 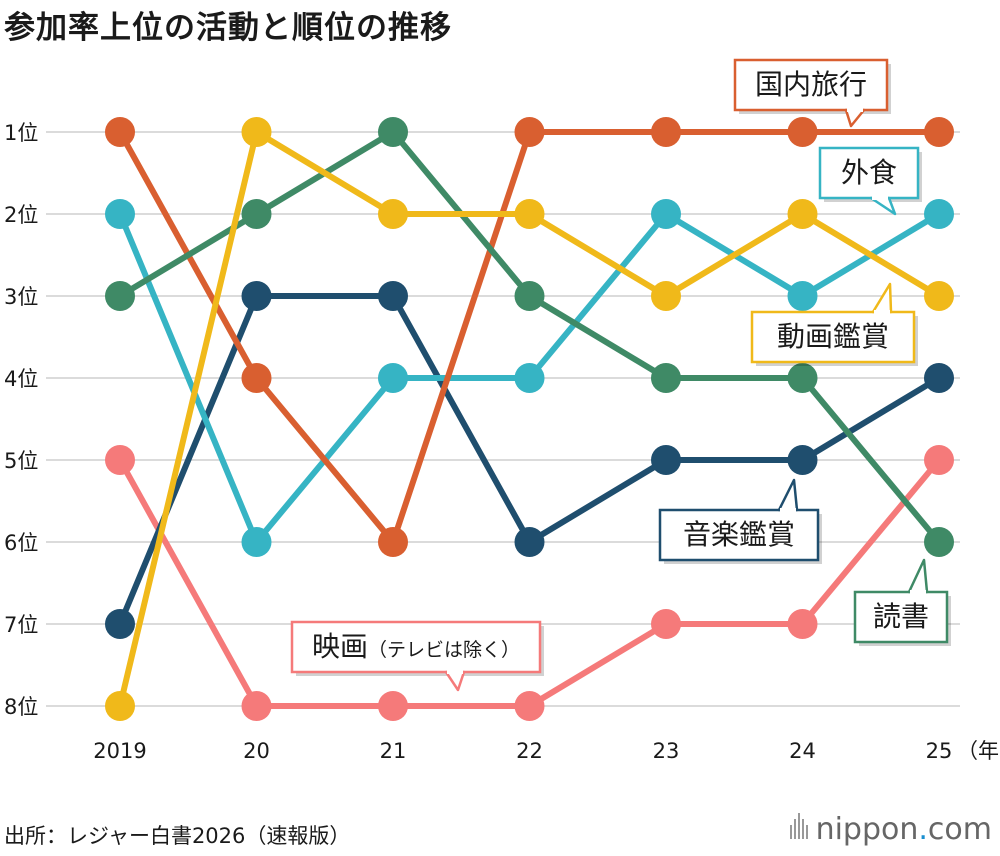 What do you see at coordinates (444, 650) in the screenshot?
I see `callout-note: （テレビは除く）` at bounding box center [444, 650].